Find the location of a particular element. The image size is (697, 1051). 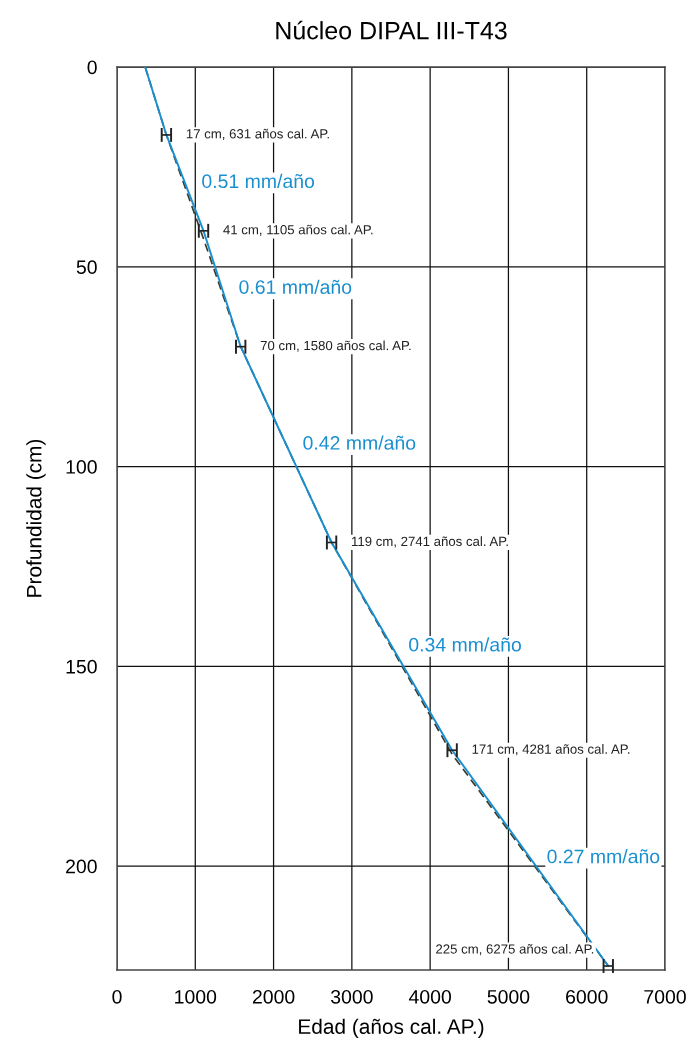

annotation: 0.34 mm/año is located at coordinates (465, 644).